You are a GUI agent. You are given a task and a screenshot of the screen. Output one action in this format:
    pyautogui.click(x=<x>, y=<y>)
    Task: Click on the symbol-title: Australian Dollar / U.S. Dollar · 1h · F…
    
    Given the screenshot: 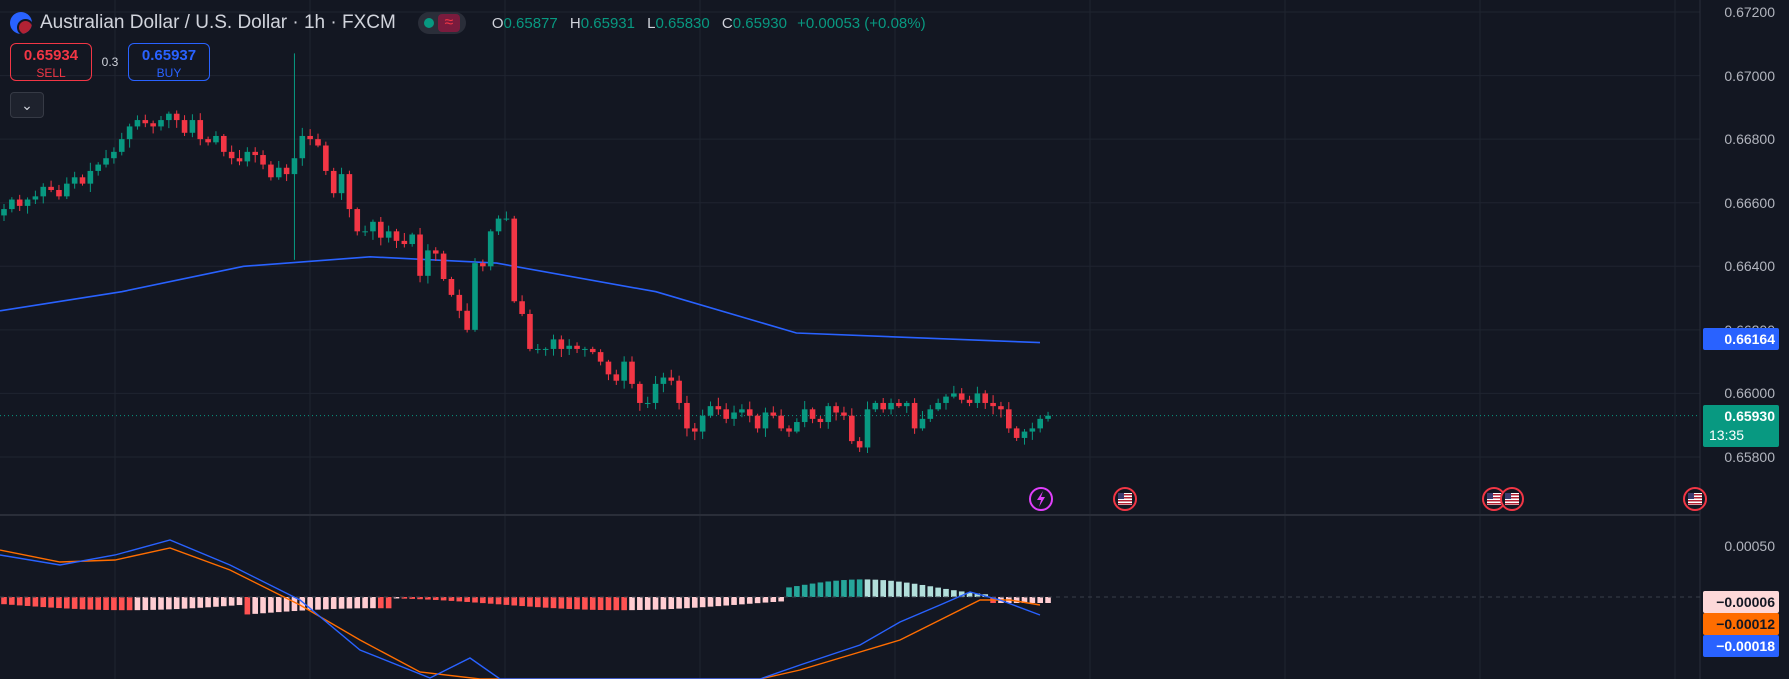 What is the action you would take?
    pyautogui.click(x=218, y=22)
    